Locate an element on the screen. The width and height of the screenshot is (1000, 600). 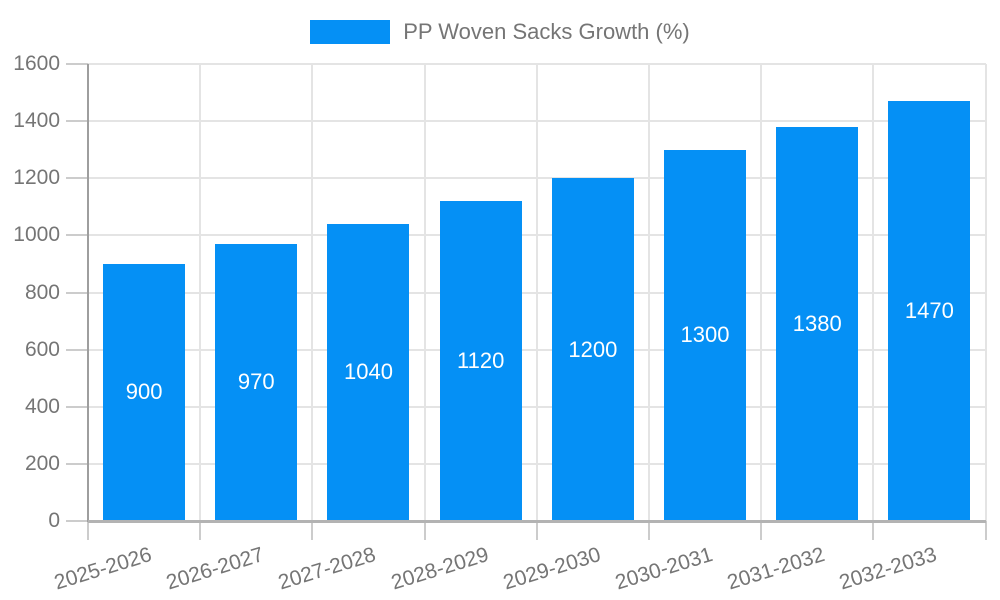
bar-value-label: 1300 is located at coordinates (705, 335).